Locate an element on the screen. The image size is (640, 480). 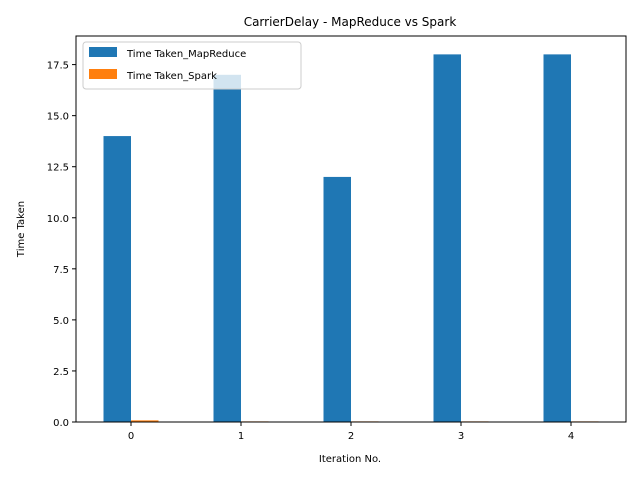
y-tick-label: 7.5 is located at coordinates (61, 270).